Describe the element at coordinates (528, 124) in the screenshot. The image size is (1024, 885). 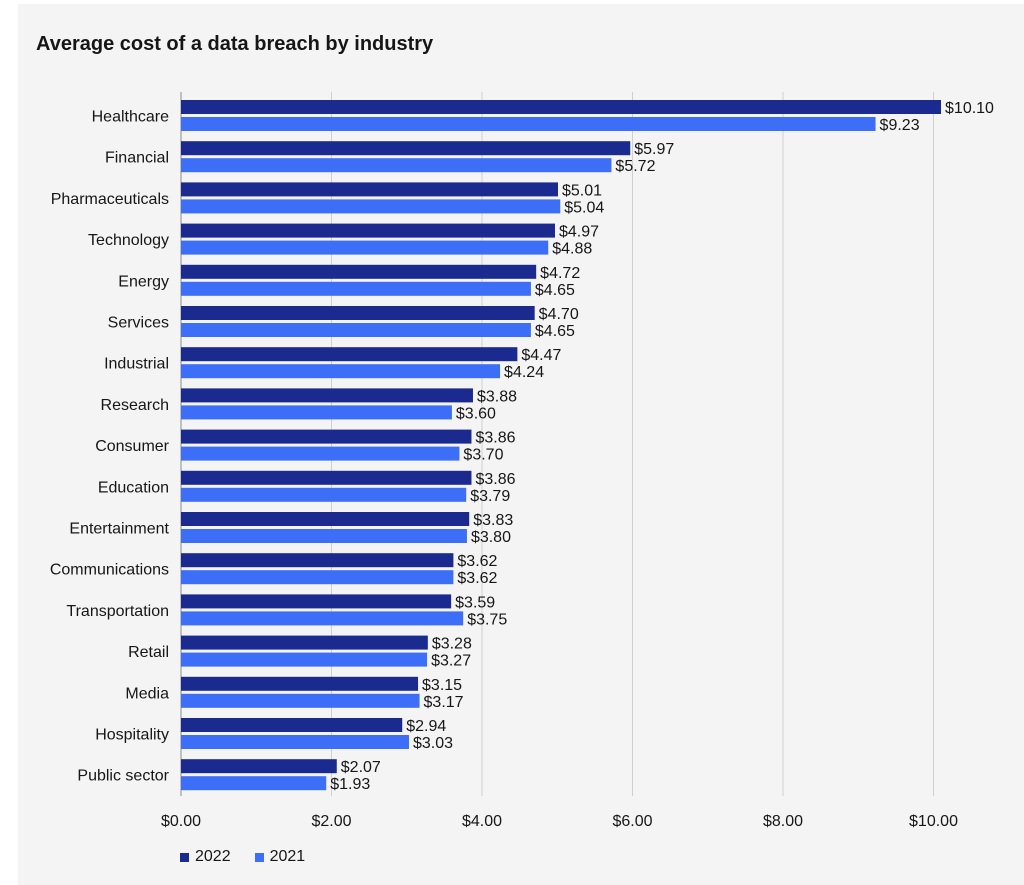
I see `bar-2021-healthcare` at that location.